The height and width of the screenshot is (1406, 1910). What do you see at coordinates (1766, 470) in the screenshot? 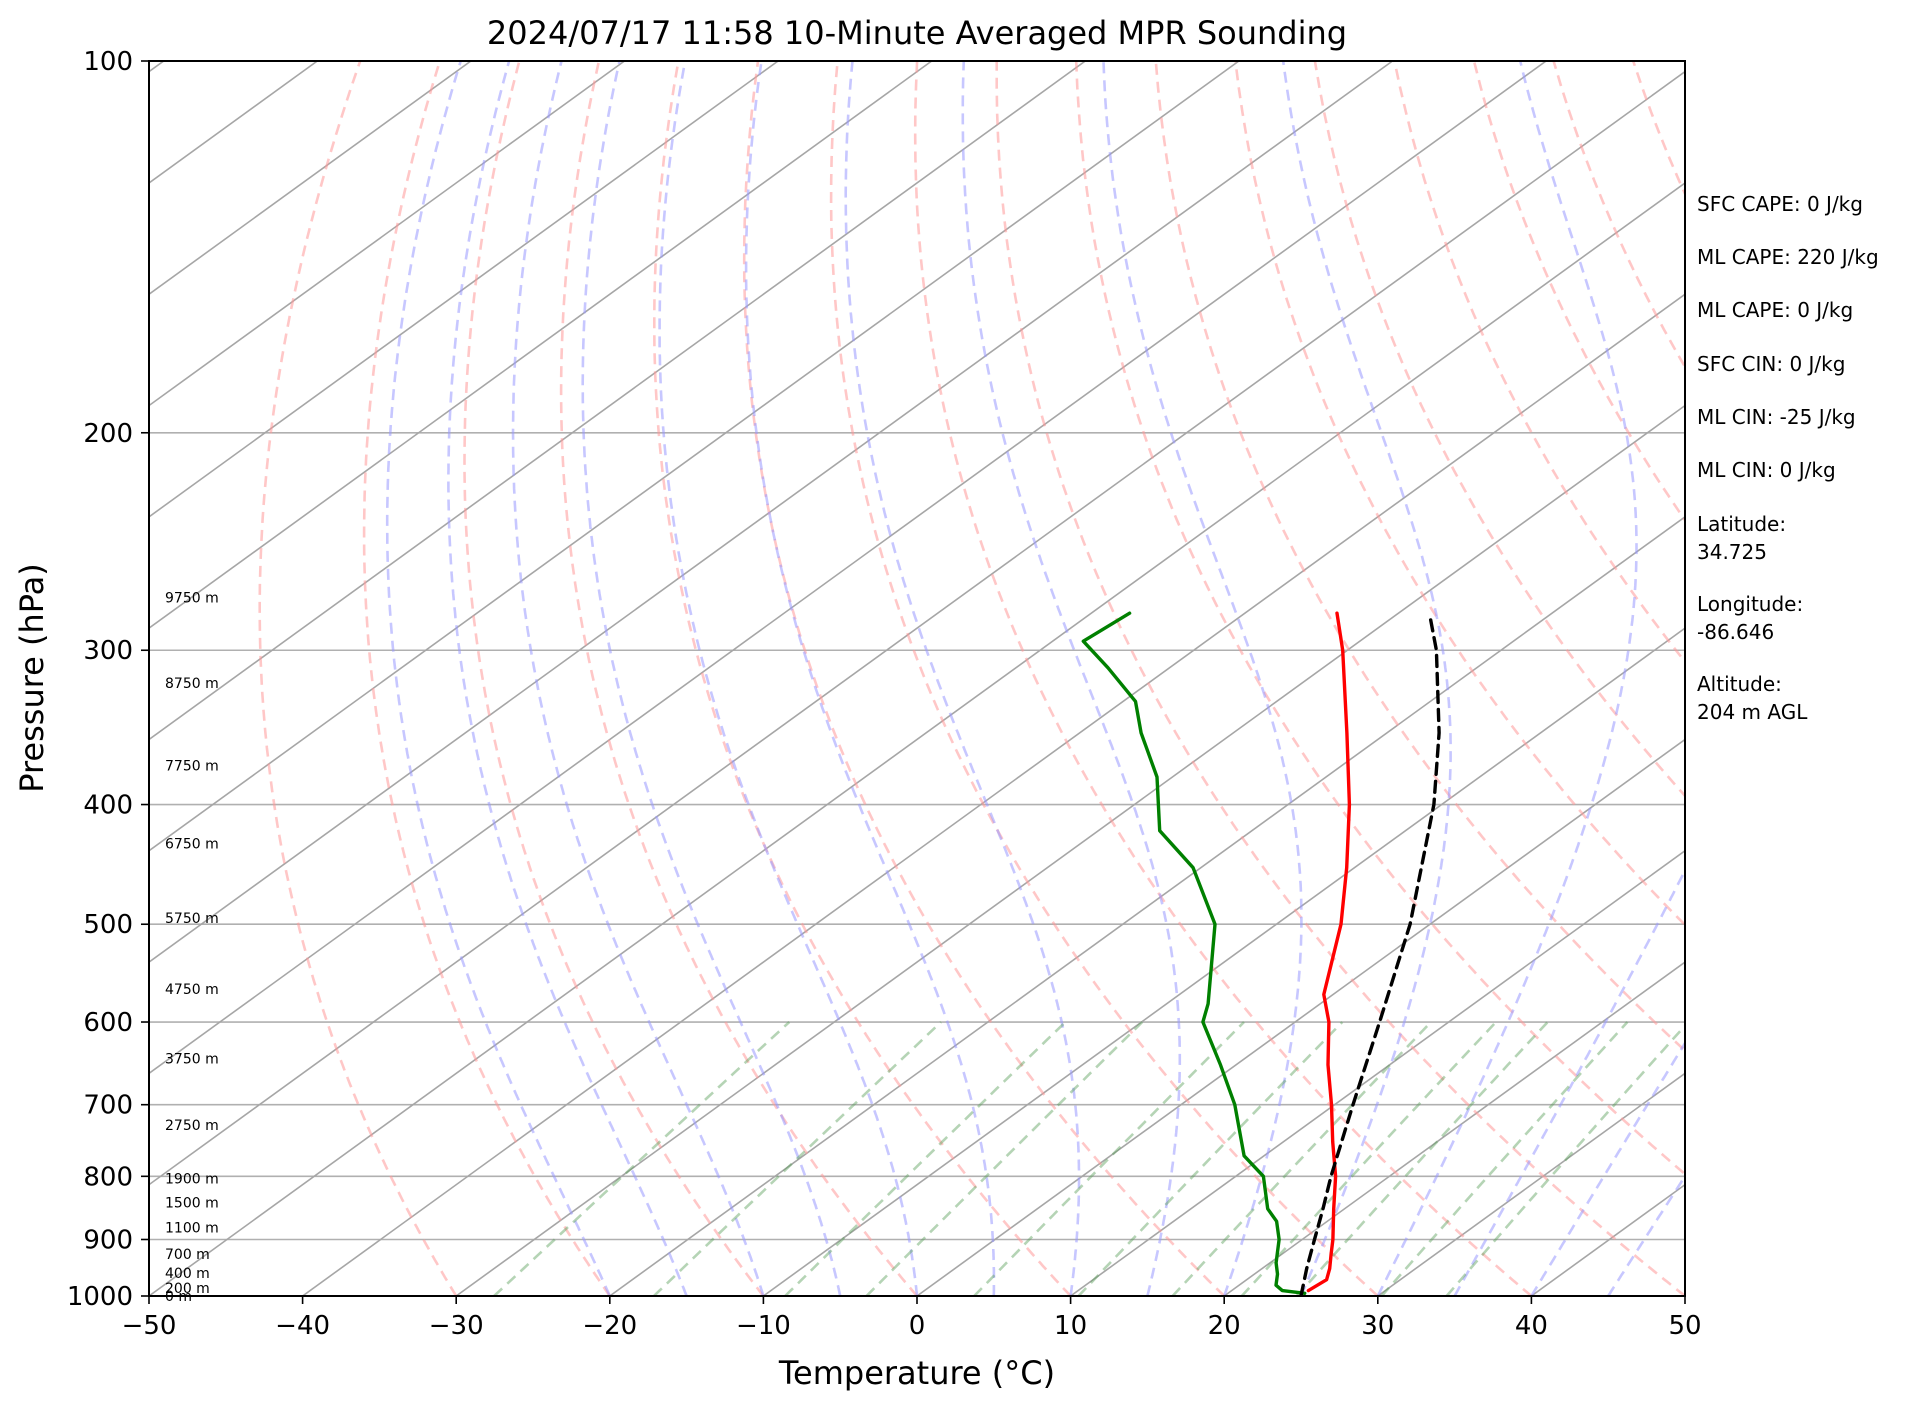
I see `annotation-text: ML CIN: 0 J/kg` at bounding box center [1766, 470].